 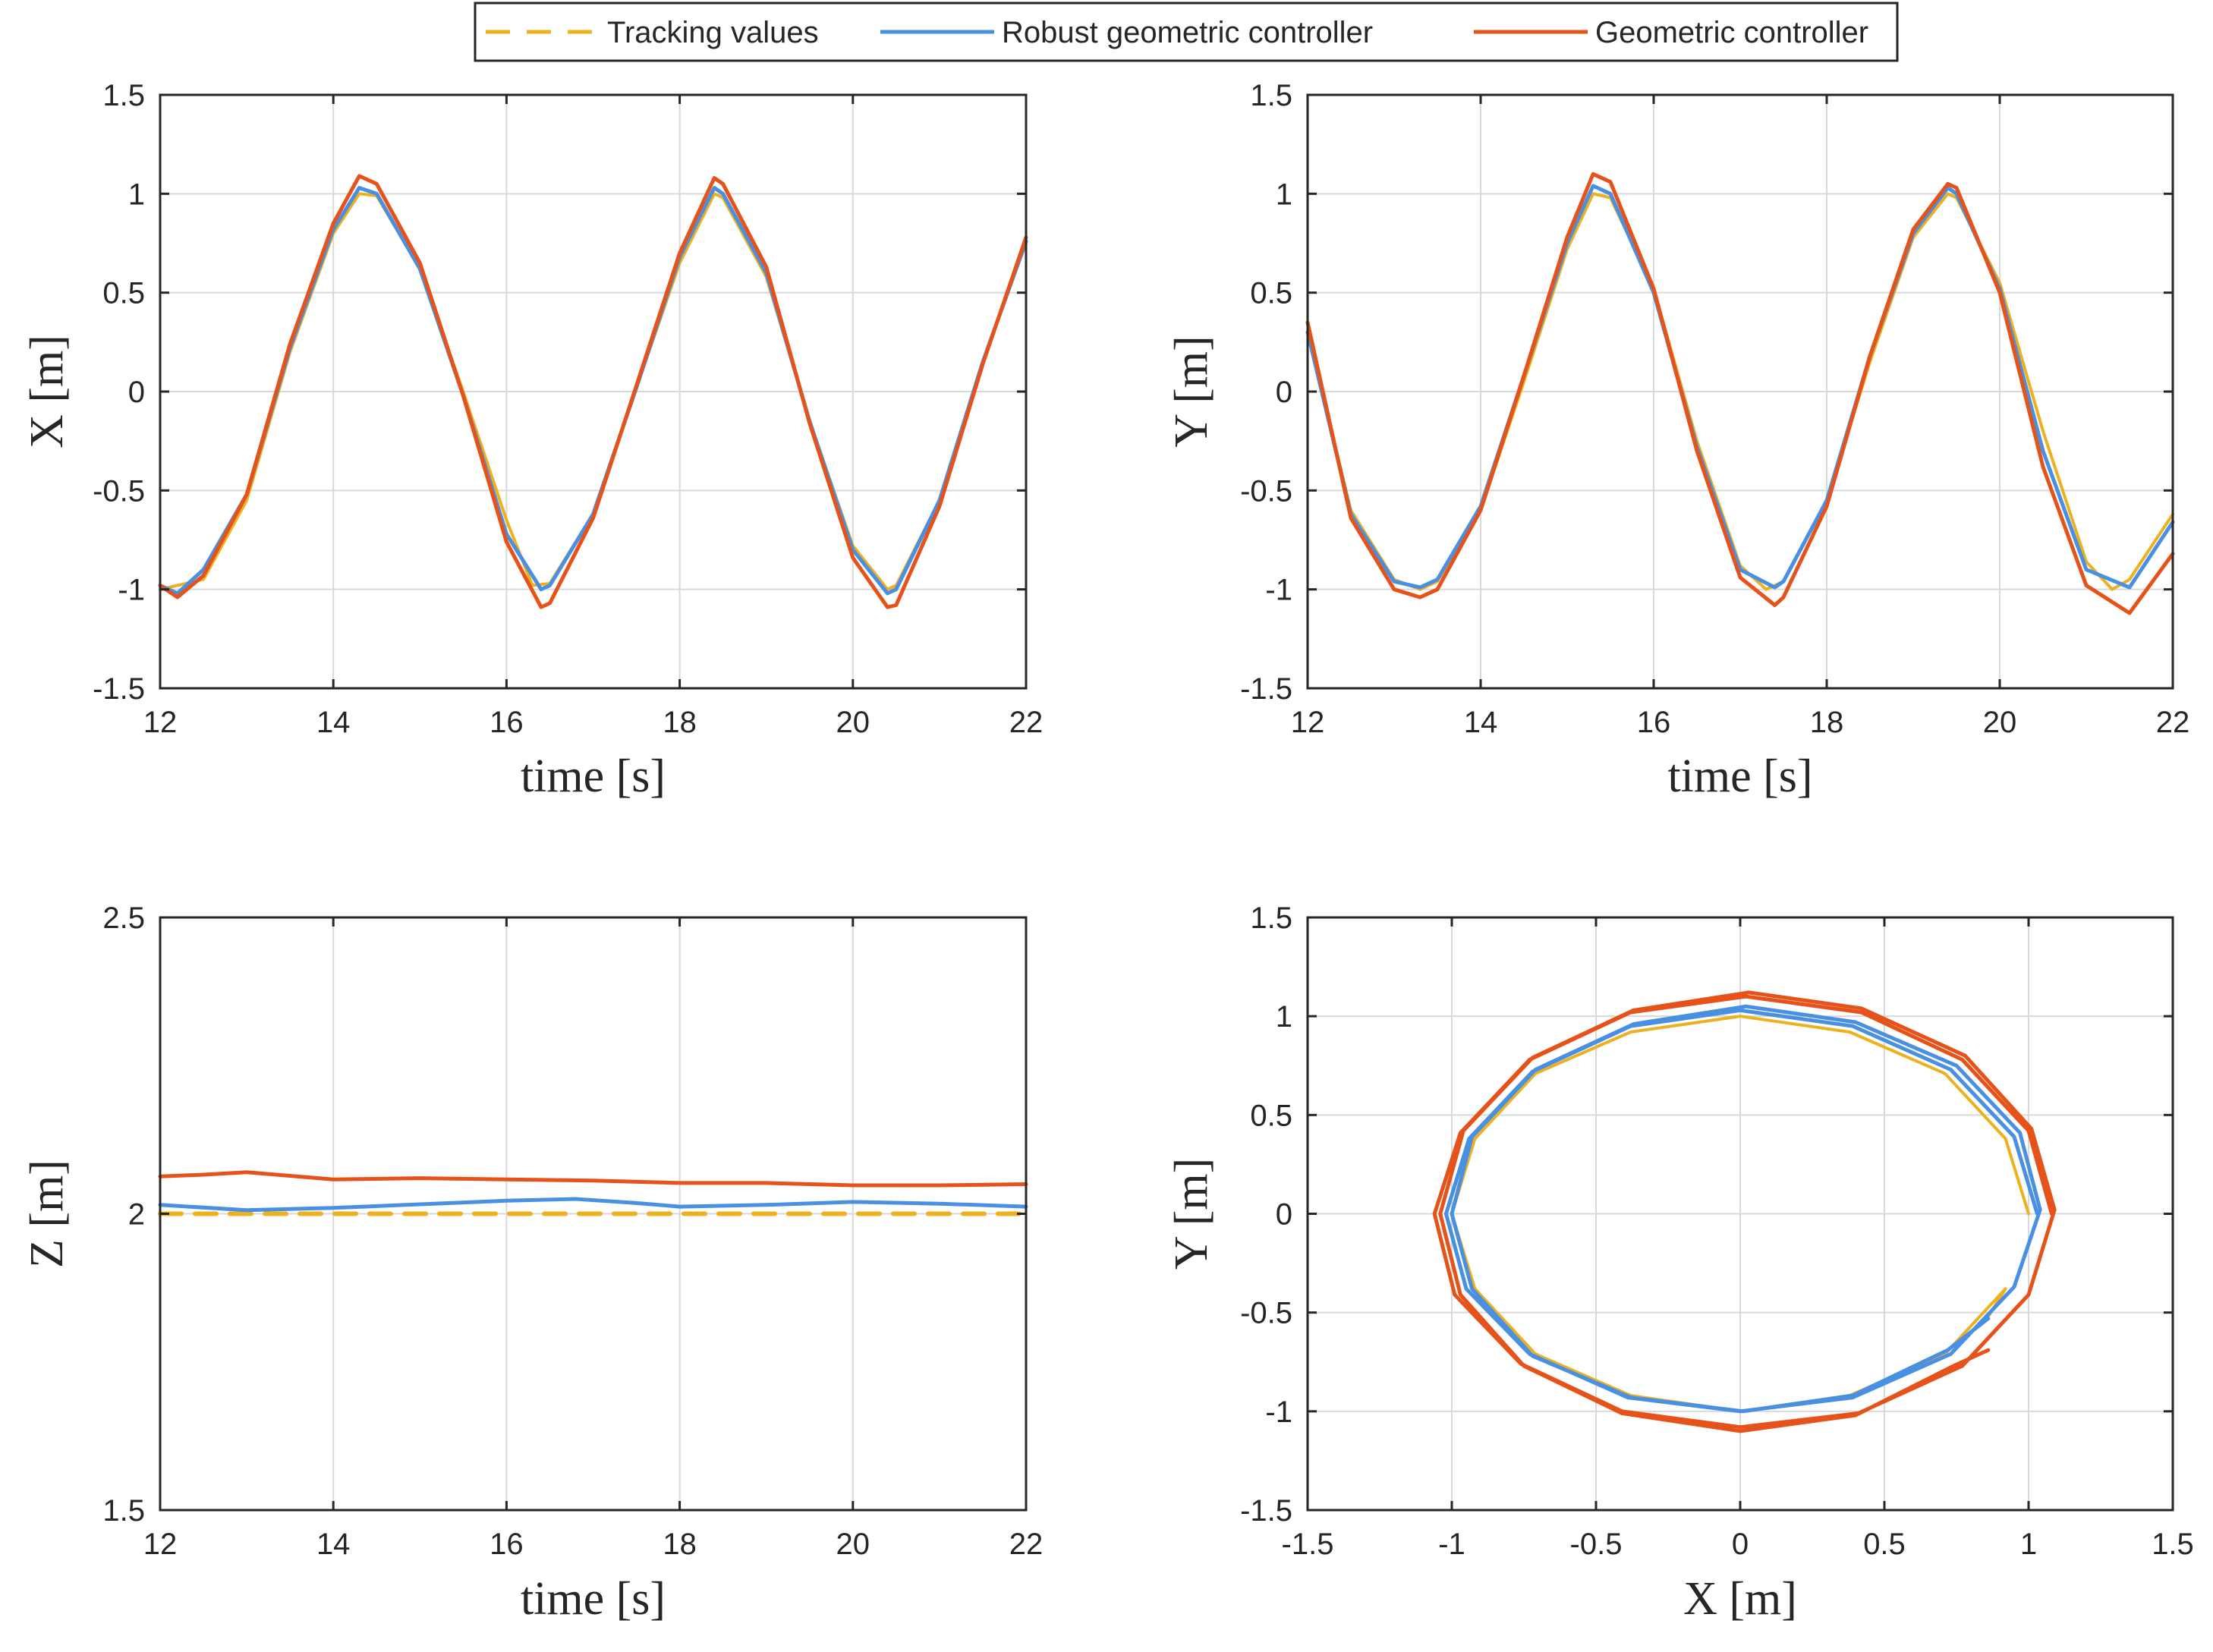 I want to click on legend-box, so click(x=1186, y=32).